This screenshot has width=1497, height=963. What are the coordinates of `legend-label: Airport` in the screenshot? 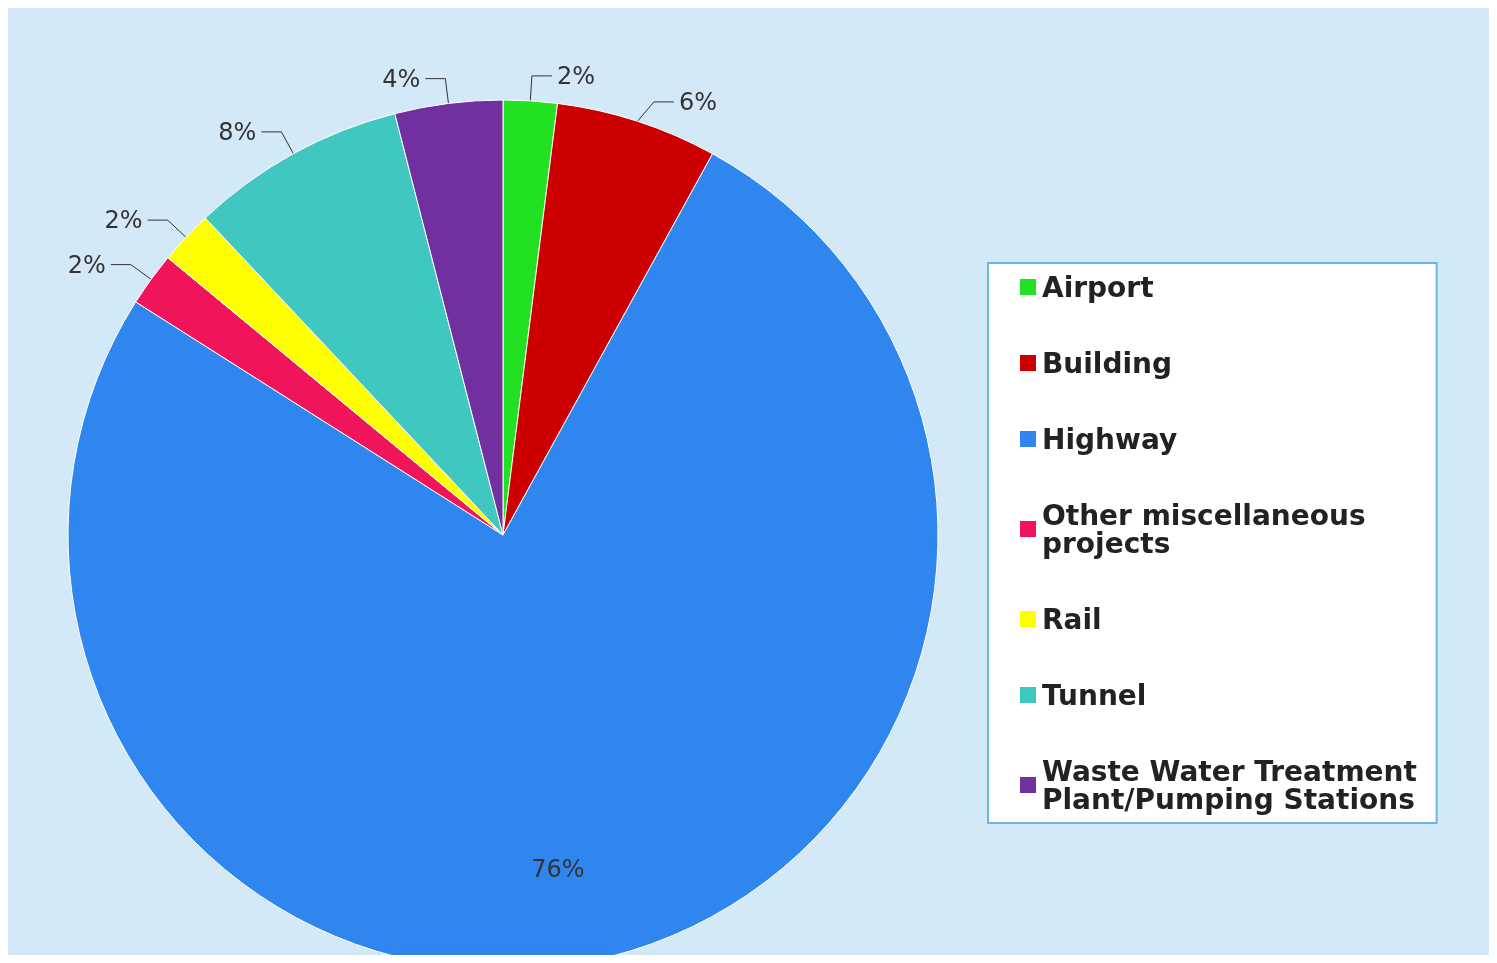 It's located at (1098, 287).